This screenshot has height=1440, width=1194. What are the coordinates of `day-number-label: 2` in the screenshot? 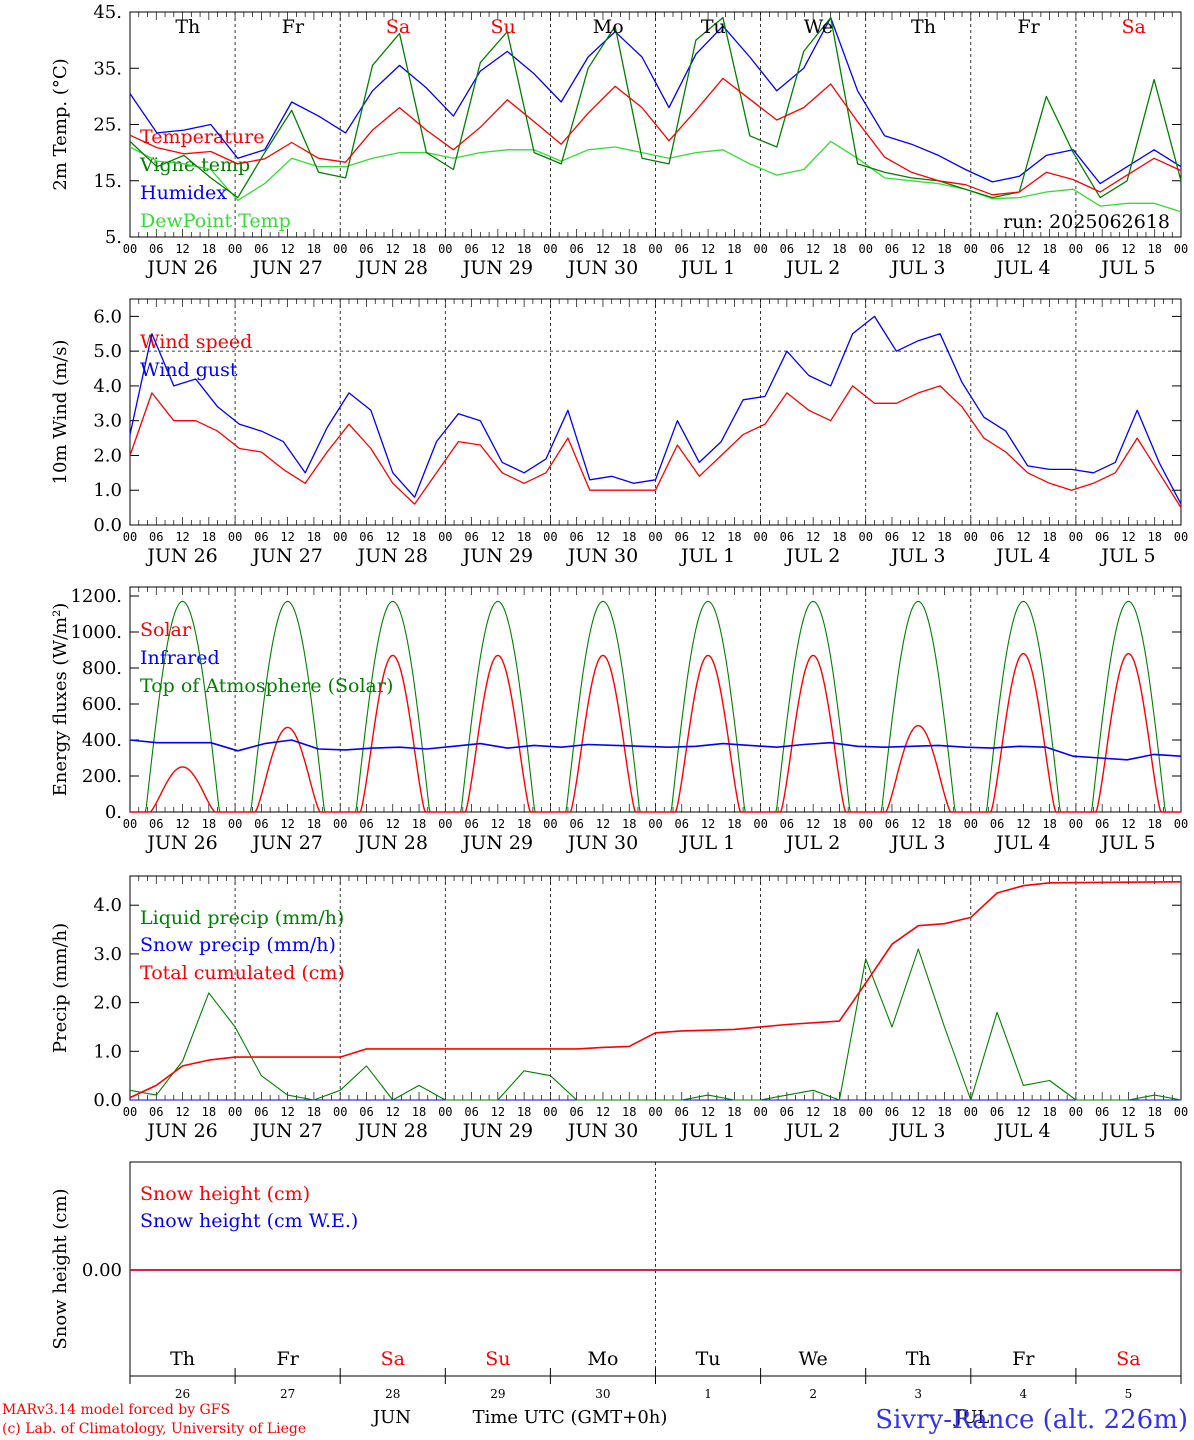 It's located at (813, 1394).